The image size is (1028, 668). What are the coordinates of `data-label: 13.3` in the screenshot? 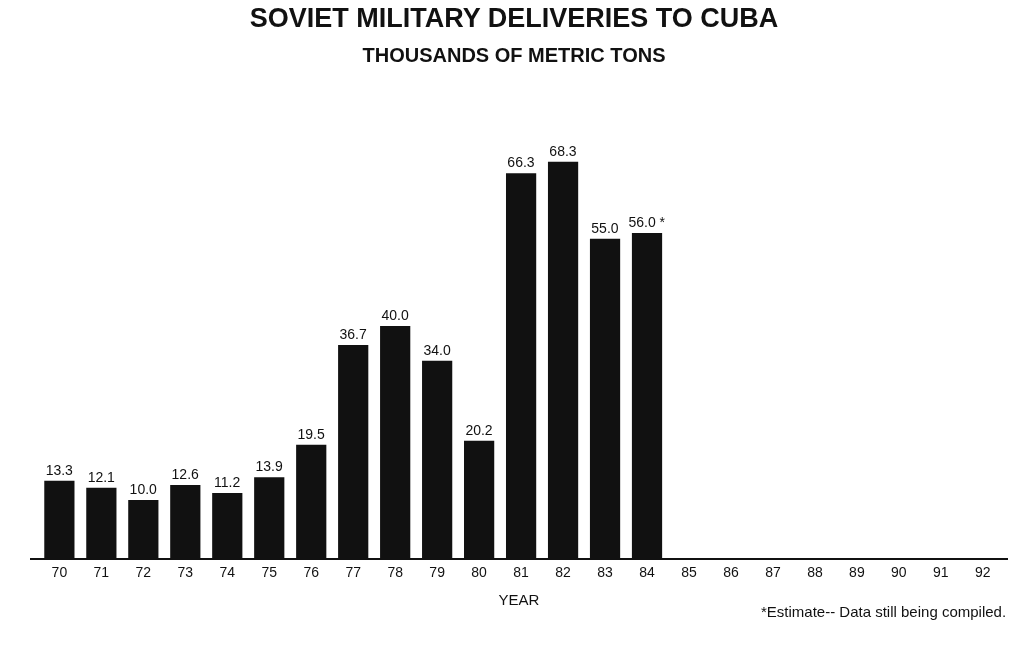 It's located at (59, 469).